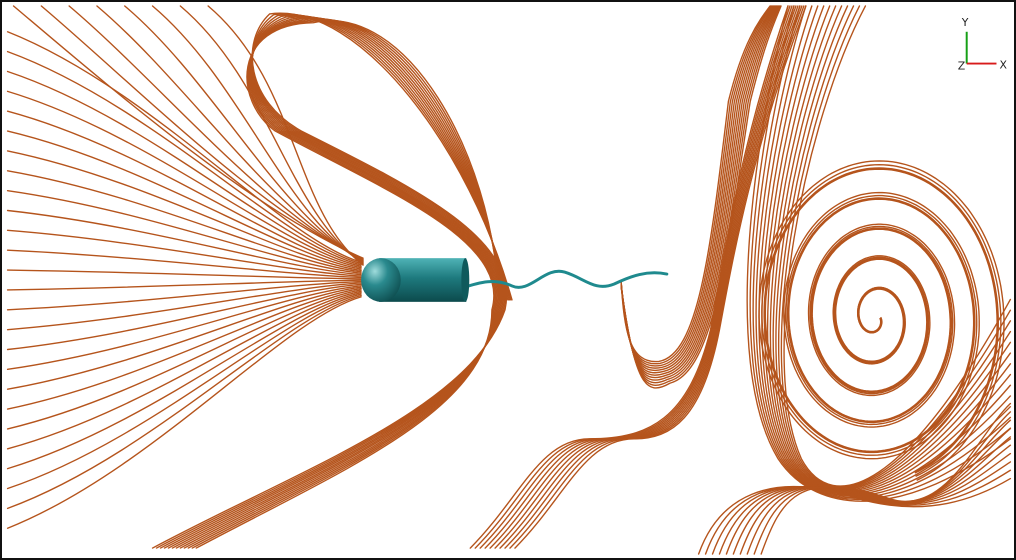 The image size is (1016, 560). Describe the element at coordinates (961, 66) in the screenshot. I see `z-axis-label: Z` at that location.